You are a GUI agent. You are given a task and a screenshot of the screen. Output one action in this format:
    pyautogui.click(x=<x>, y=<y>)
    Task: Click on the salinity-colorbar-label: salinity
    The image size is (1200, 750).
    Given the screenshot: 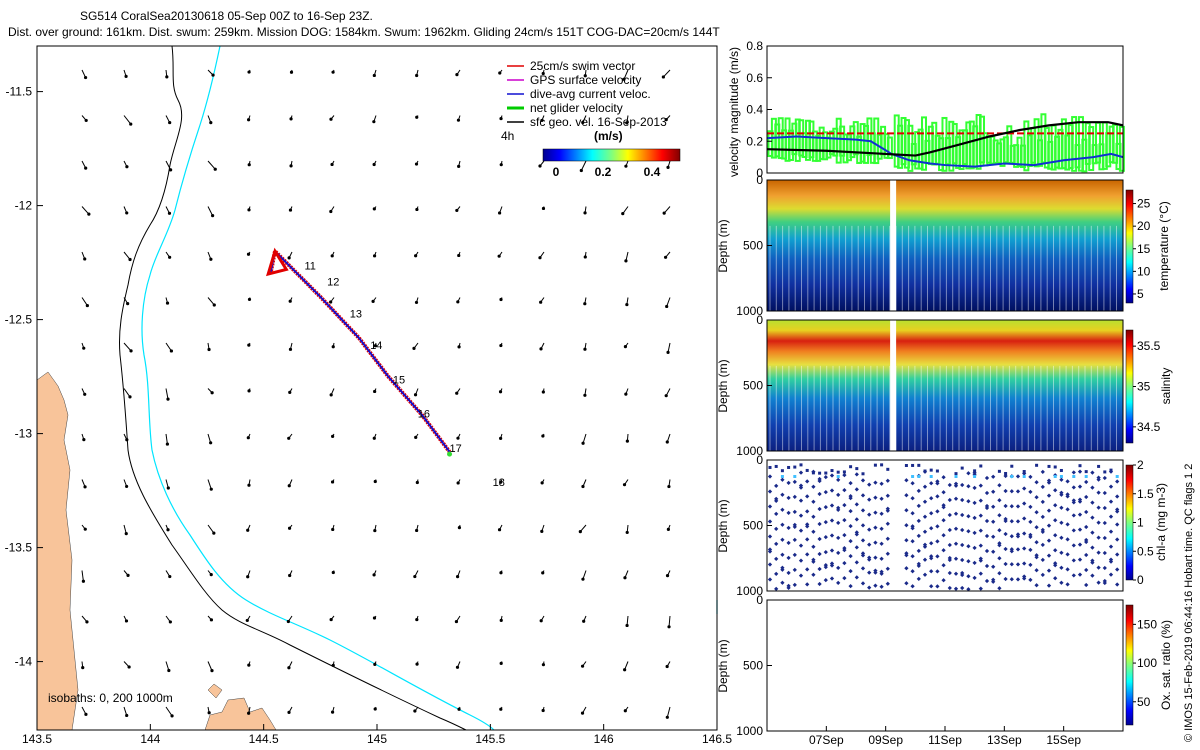 What is the action you would take?
    pyautogui.click(x=1166, y=386)
    